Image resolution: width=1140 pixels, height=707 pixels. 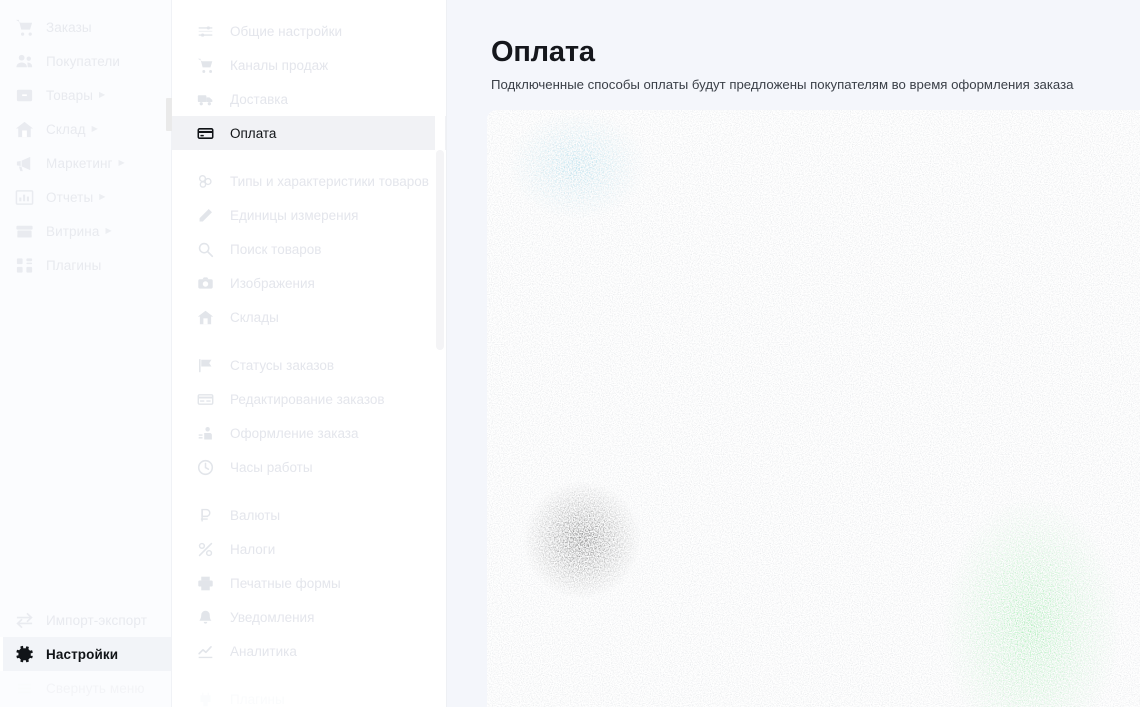 I want to click on nav-item-плагины: Плагины, so click(x=85, y=265).